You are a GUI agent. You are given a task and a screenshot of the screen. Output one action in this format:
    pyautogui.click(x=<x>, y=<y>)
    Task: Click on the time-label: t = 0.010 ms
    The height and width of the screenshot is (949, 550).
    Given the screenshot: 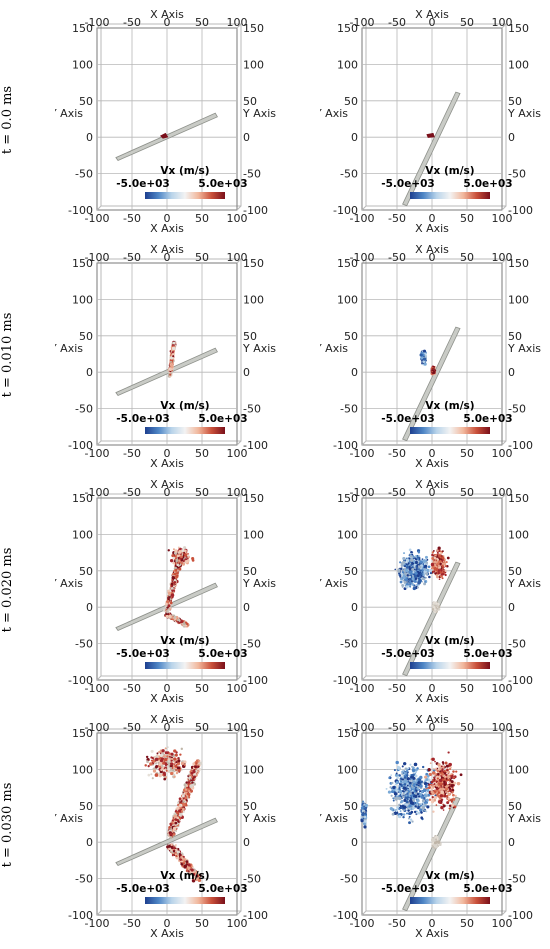 What is the action you would take?
    pyautogui.click(x=7, y=355)
    